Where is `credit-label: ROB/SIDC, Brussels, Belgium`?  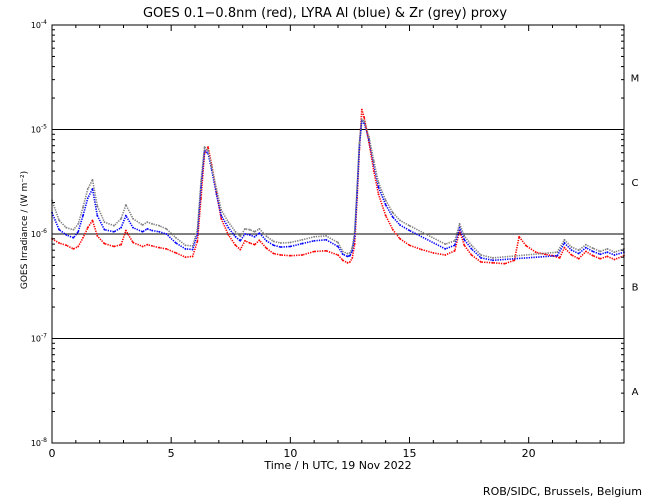 credit-label: ROB/SIDC, Brussels, Belgium is located at coordinates (562, 491).